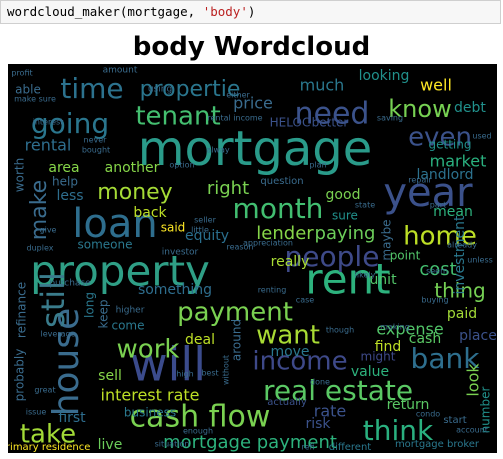  I want to click on wordcloud-word: plan, so click(317, 165).